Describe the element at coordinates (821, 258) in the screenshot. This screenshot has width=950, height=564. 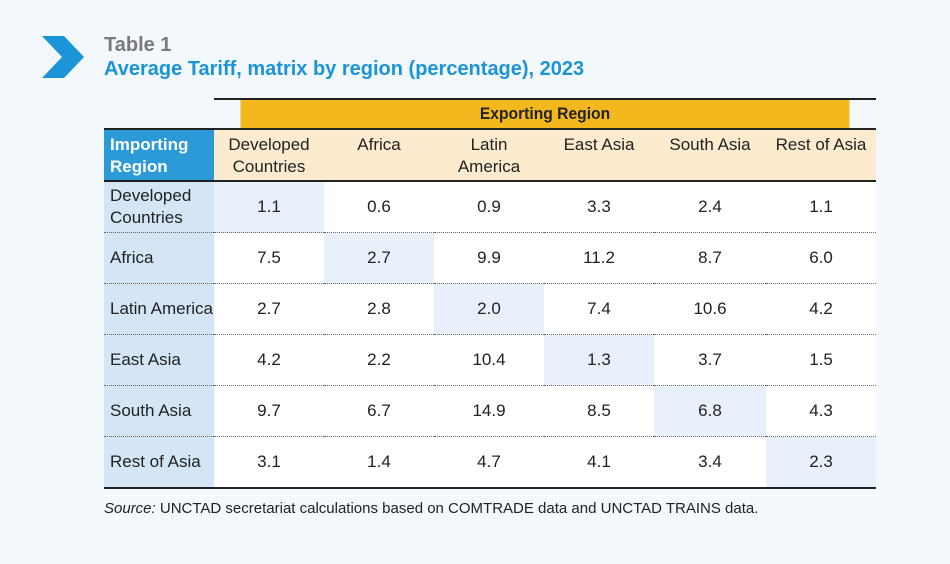
I see `table-cell: 6.0` at that location.